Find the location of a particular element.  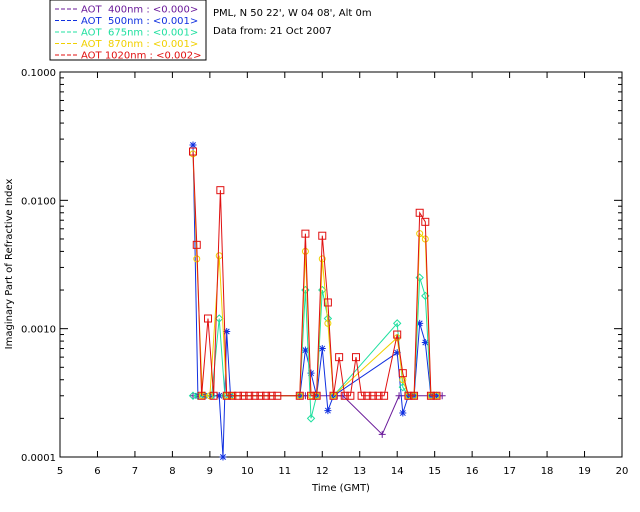

x-tick-label: 12 is located at coordinates (322, 471).